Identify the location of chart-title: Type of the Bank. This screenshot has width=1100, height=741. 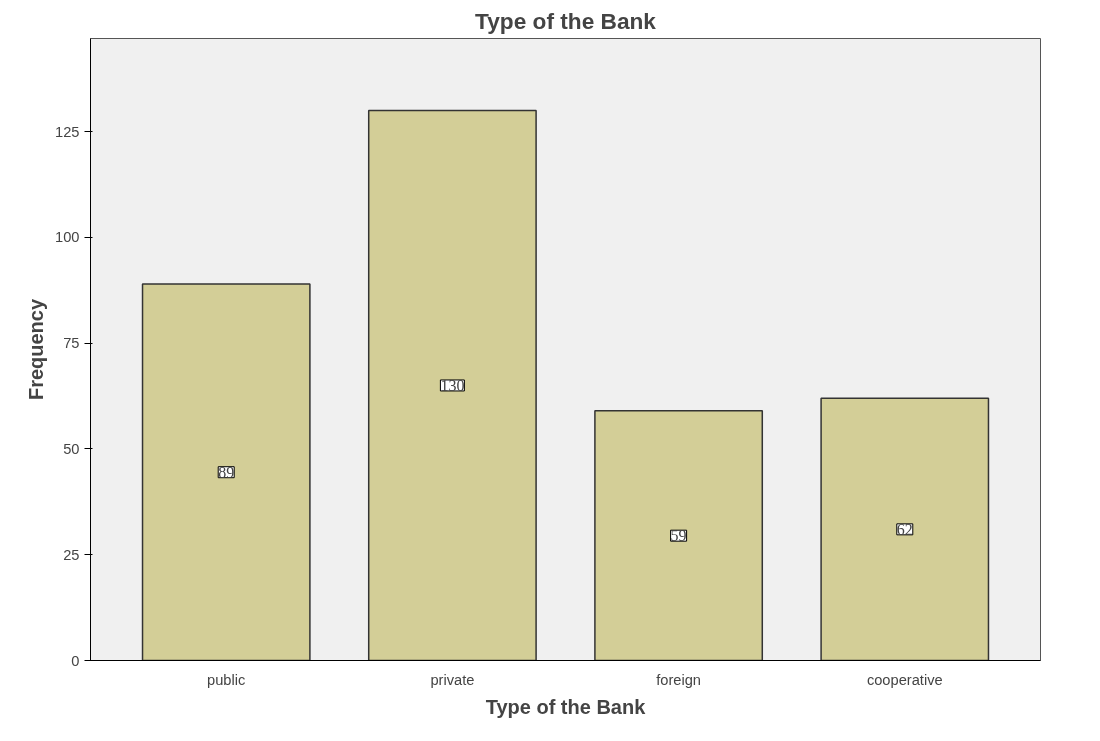
(566, 20).